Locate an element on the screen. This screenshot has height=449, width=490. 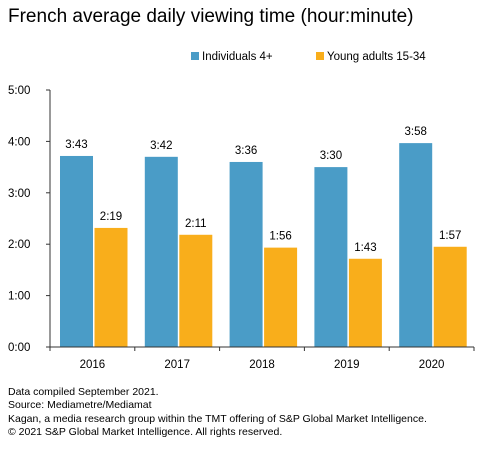
x-tick-label: 2018 is located at coordinates (262, 365).